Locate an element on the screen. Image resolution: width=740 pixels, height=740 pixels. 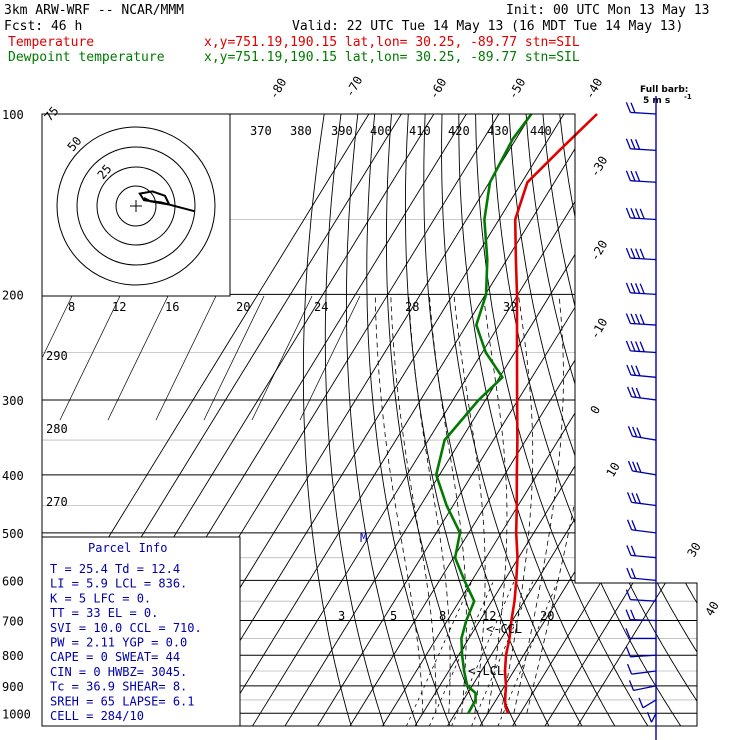
theta-label-430: 430 is located at coordinates (498, 131).